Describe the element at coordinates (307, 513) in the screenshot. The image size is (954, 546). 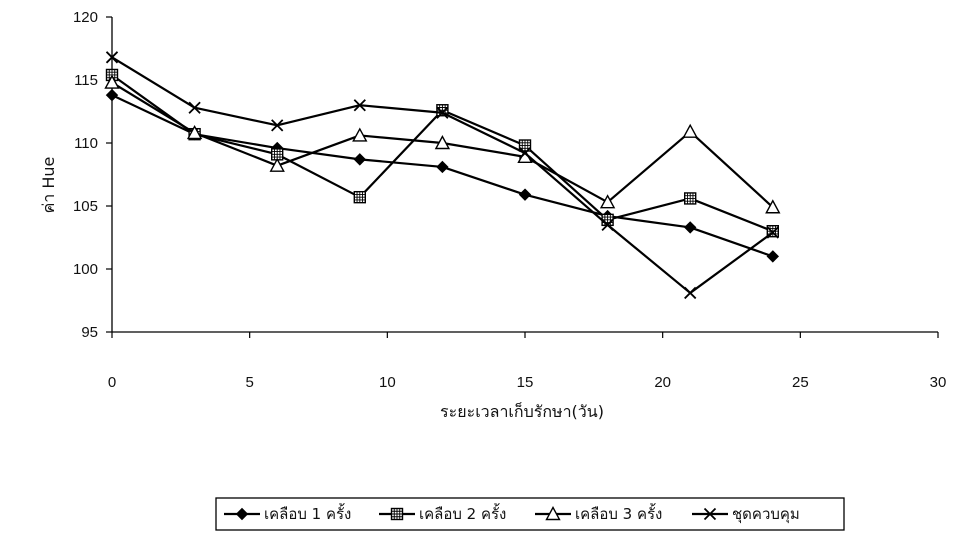
I see `legend-label: เคลือบ 1 ครั้ง` at that location.